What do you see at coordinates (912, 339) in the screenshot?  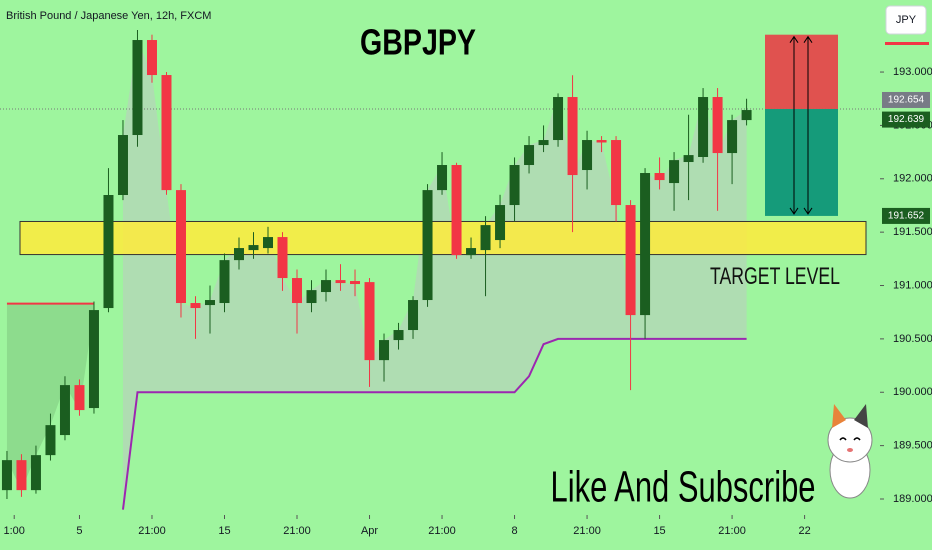 I see `y-tick-label: 190.500` at bounding box center [912, 339].